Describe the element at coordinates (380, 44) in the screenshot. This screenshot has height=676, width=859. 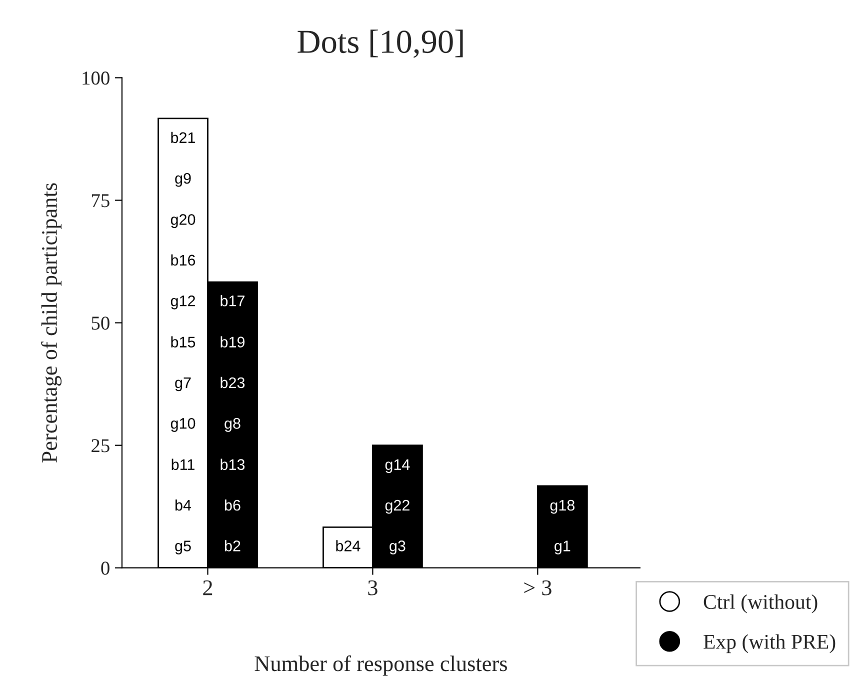
I see `chart-title: Dots [10,90]` at that location.